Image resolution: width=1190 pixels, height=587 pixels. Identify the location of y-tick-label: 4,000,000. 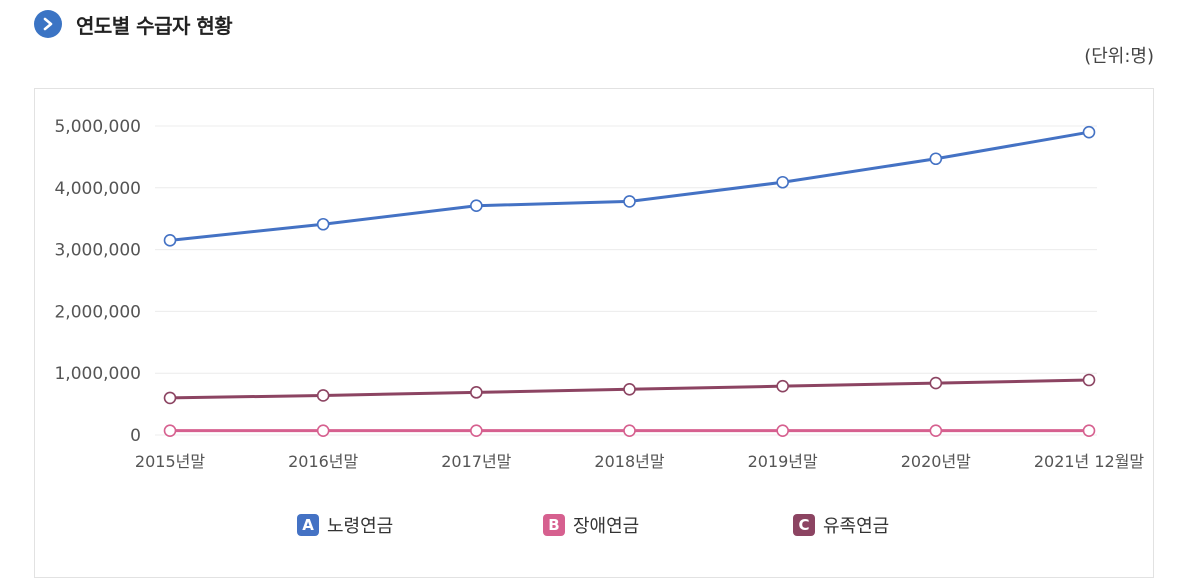
(97, 189).